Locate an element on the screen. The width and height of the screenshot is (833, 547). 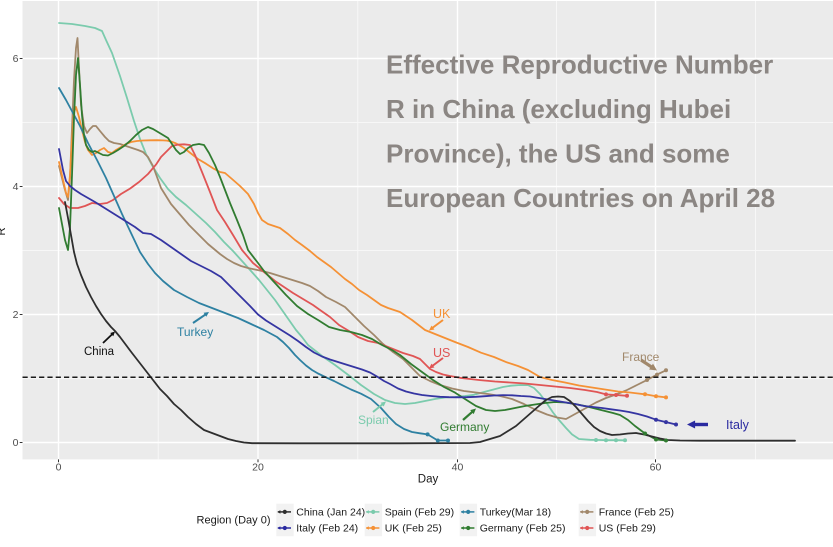
svg-text: Germany is located at coordinates (464, 427).